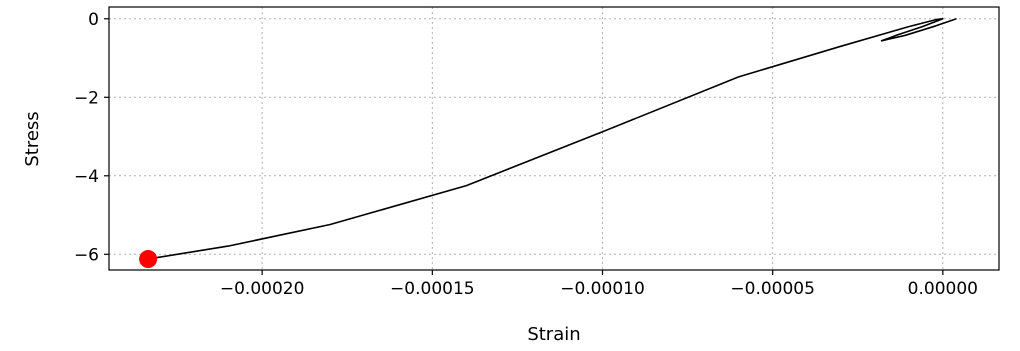 The image size is (1020, 351). I want to click on y-axis-label: Stress, so click(32, 138).